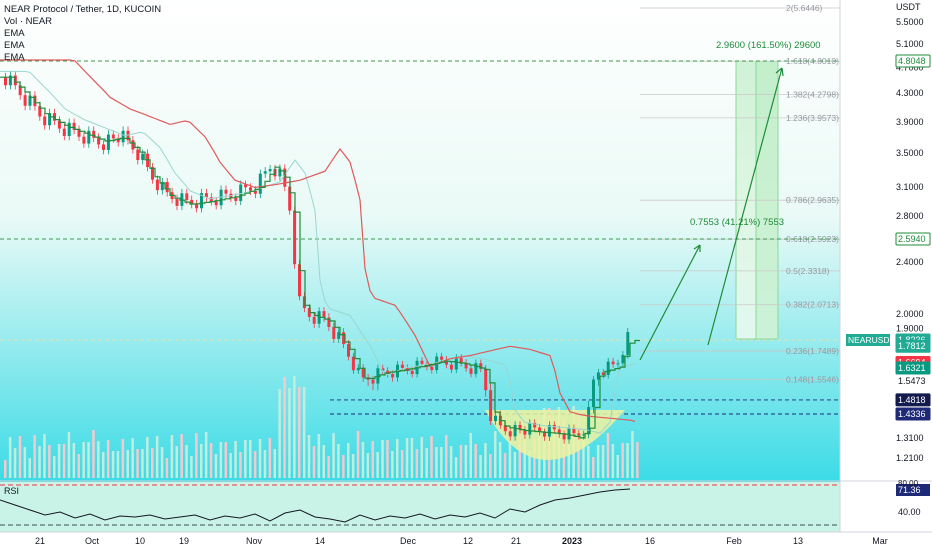 The height and width of the screenshot is (555, 932). Describe the element at coordinates (140, 541) in the screenshot. I see `time-tick-label: 10` at that location.